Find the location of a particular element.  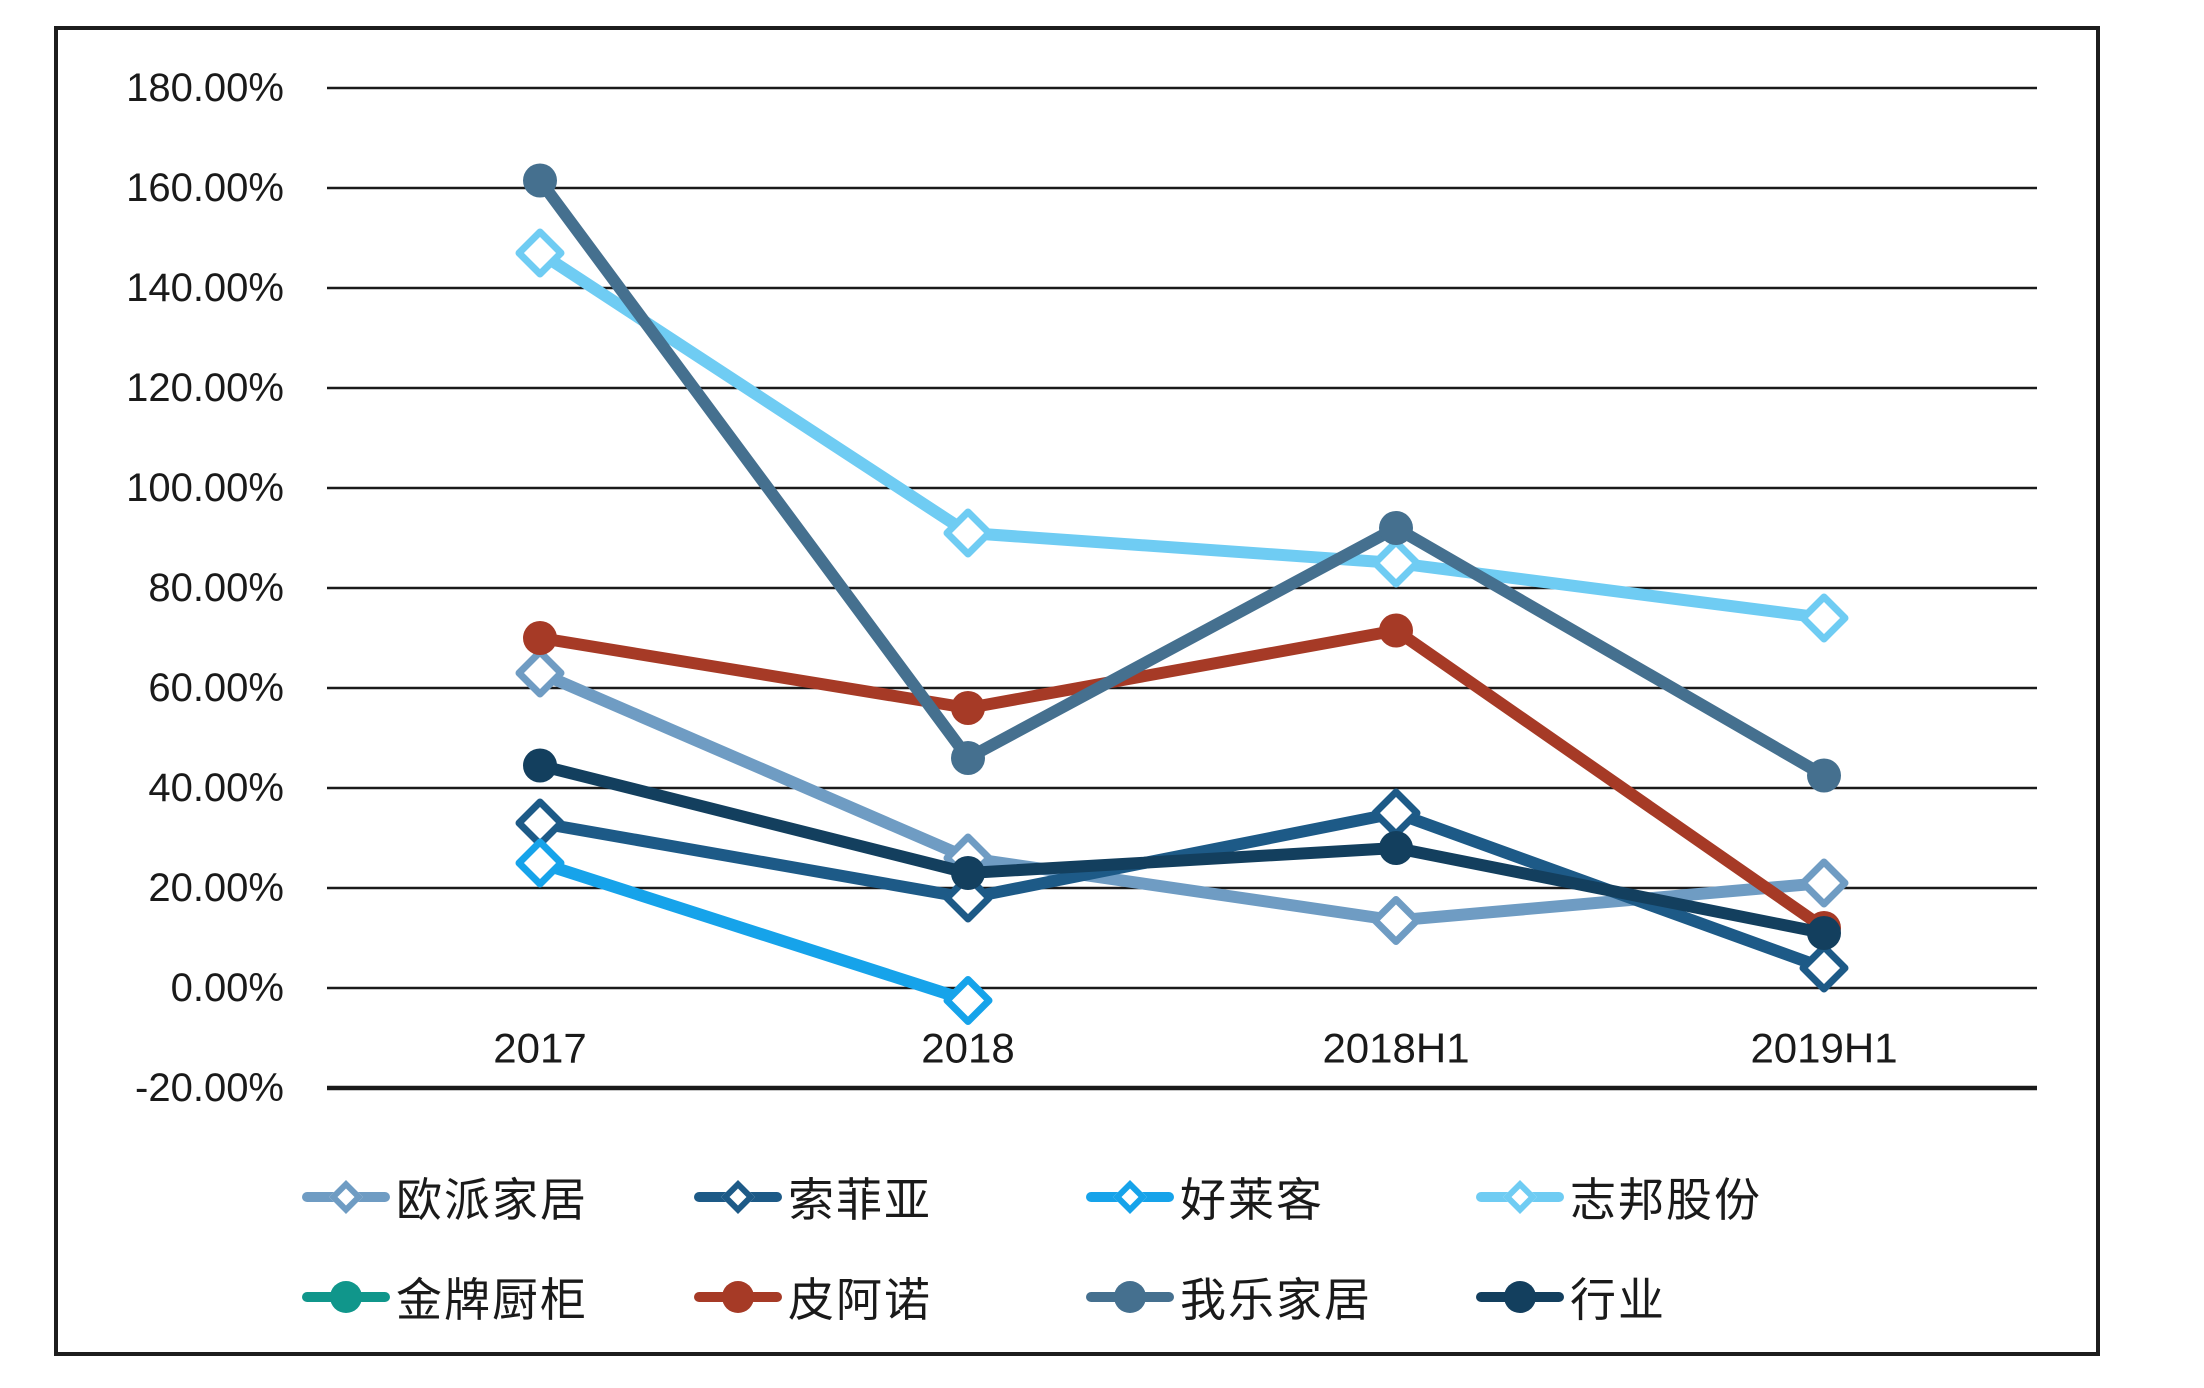

legend-item: 好莱客 is located at coordinates (1281, 1197).